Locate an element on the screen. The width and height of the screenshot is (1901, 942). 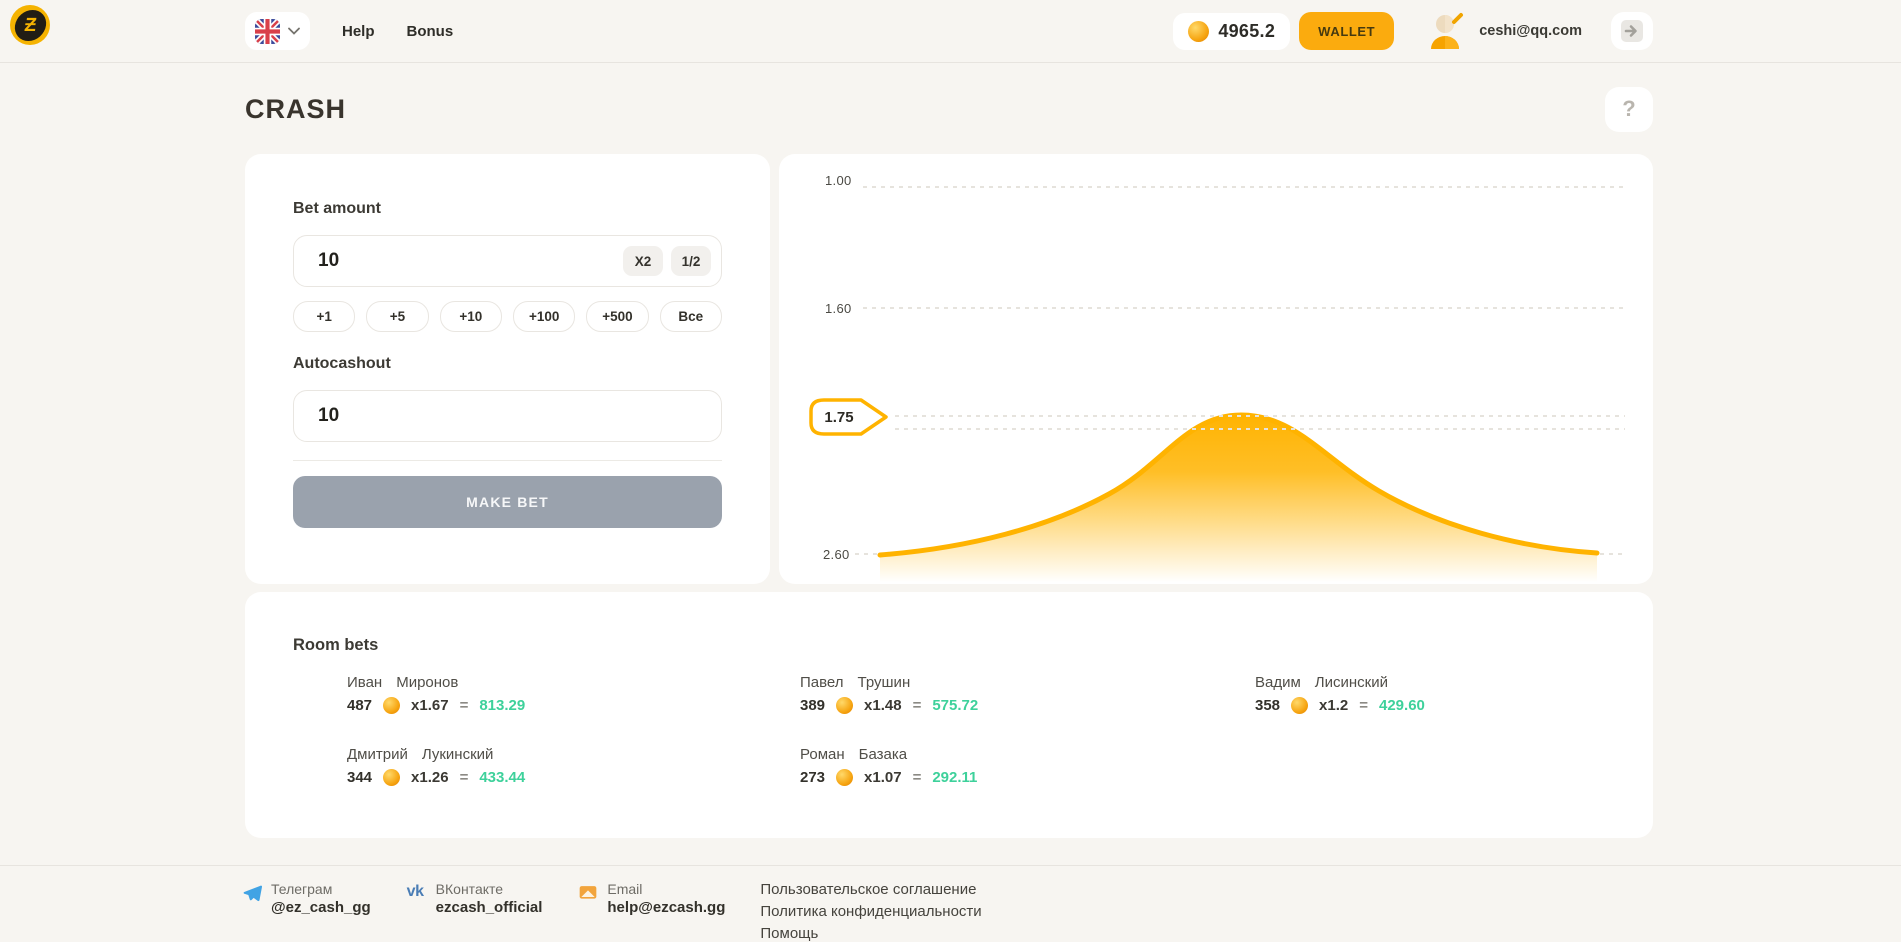
footer-vk: vk ВКонтакте ezcash_official is located at coordinates (475, 911).